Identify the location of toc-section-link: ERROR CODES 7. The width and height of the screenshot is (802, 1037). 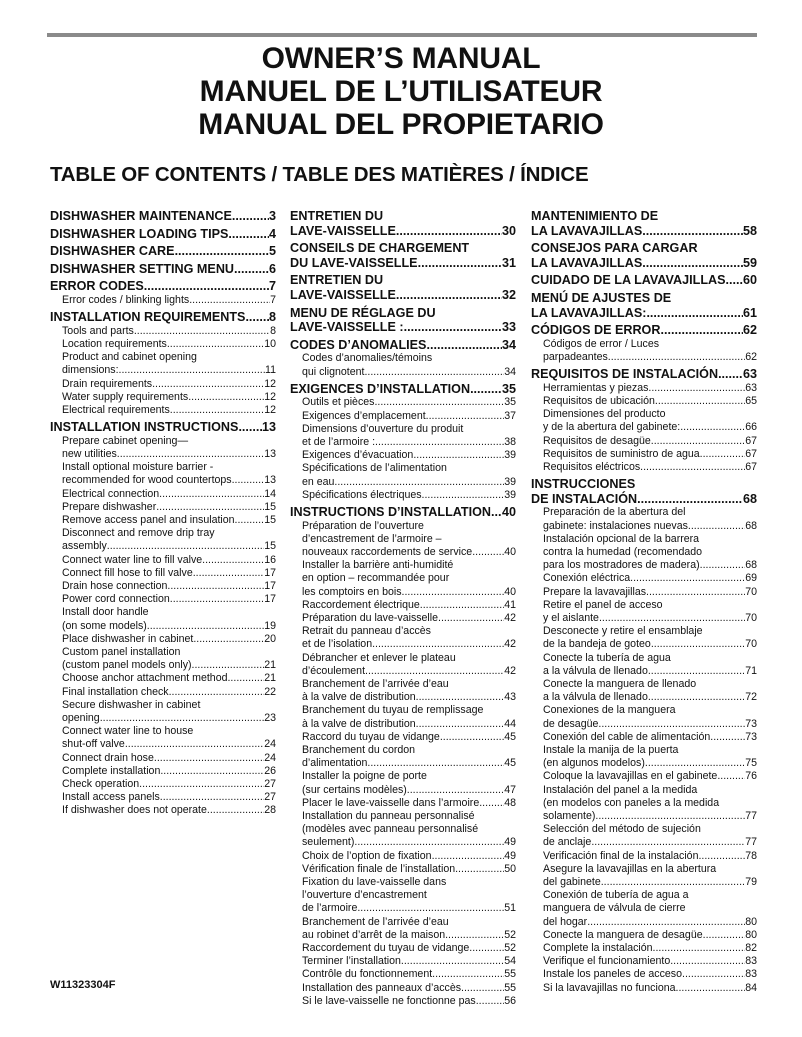
(163, 286).